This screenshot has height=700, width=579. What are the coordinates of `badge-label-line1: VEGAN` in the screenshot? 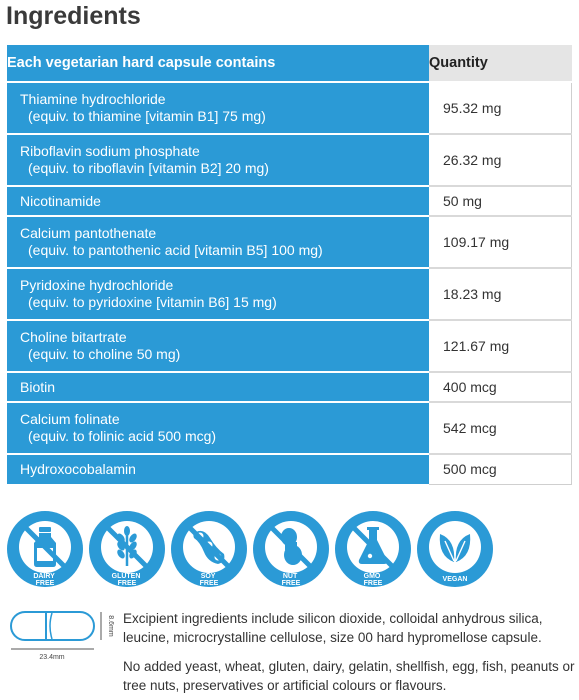 It's located at (455, 579).